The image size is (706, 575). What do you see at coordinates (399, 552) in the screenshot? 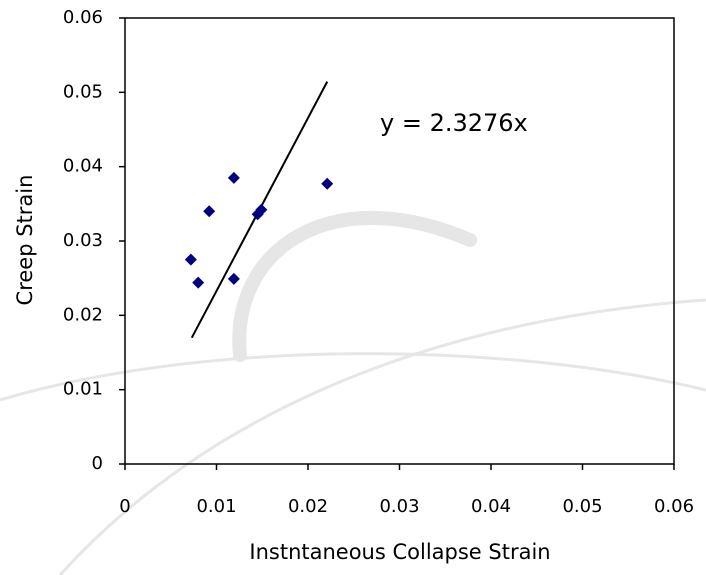
I see `x-axis-label: Instntaneous Collapse Strain` at bounding box center [399, 552].